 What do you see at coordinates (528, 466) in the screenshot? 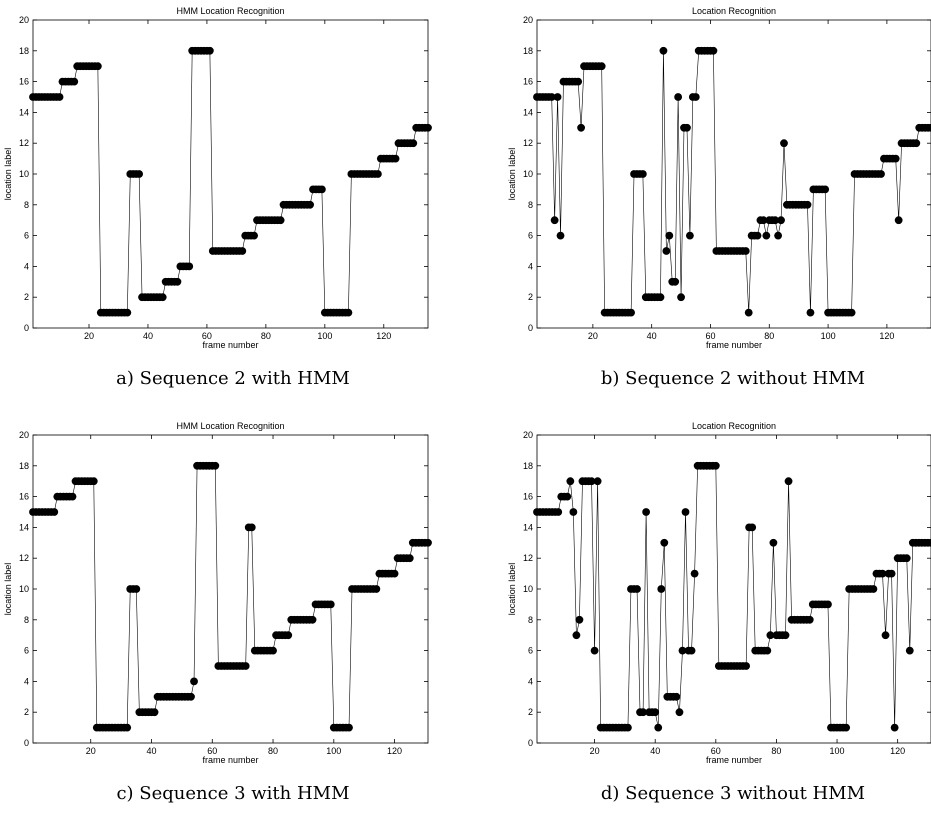
I see `y-tick-label-d: 18` at bounding box center [528, 466].